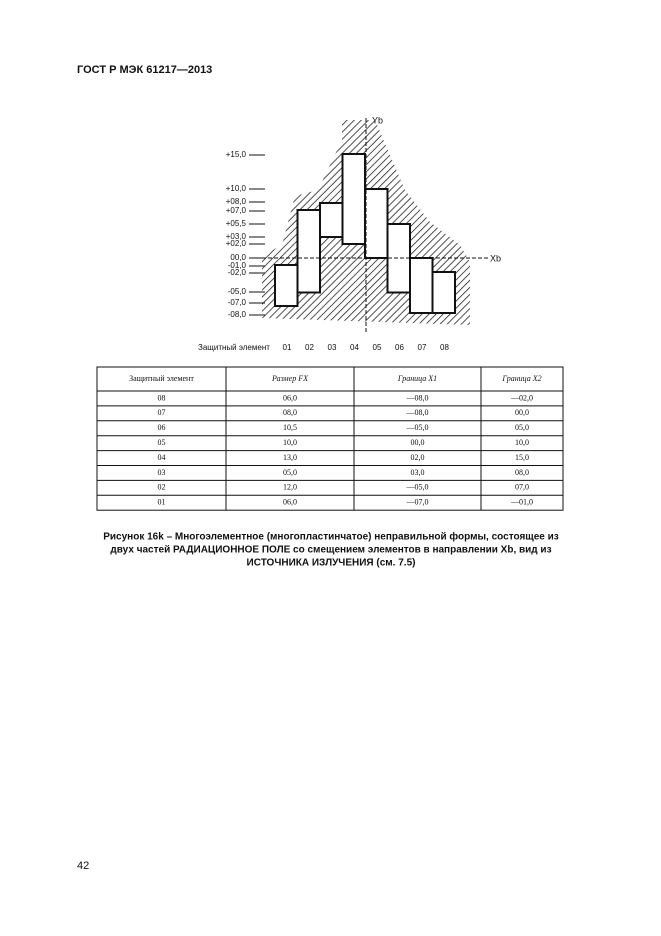 The width and height of the screenshot is (661, 936). Describe the element at coordinates (237, 291) in the screenshot. I see `y-label: -05,0` at that location.